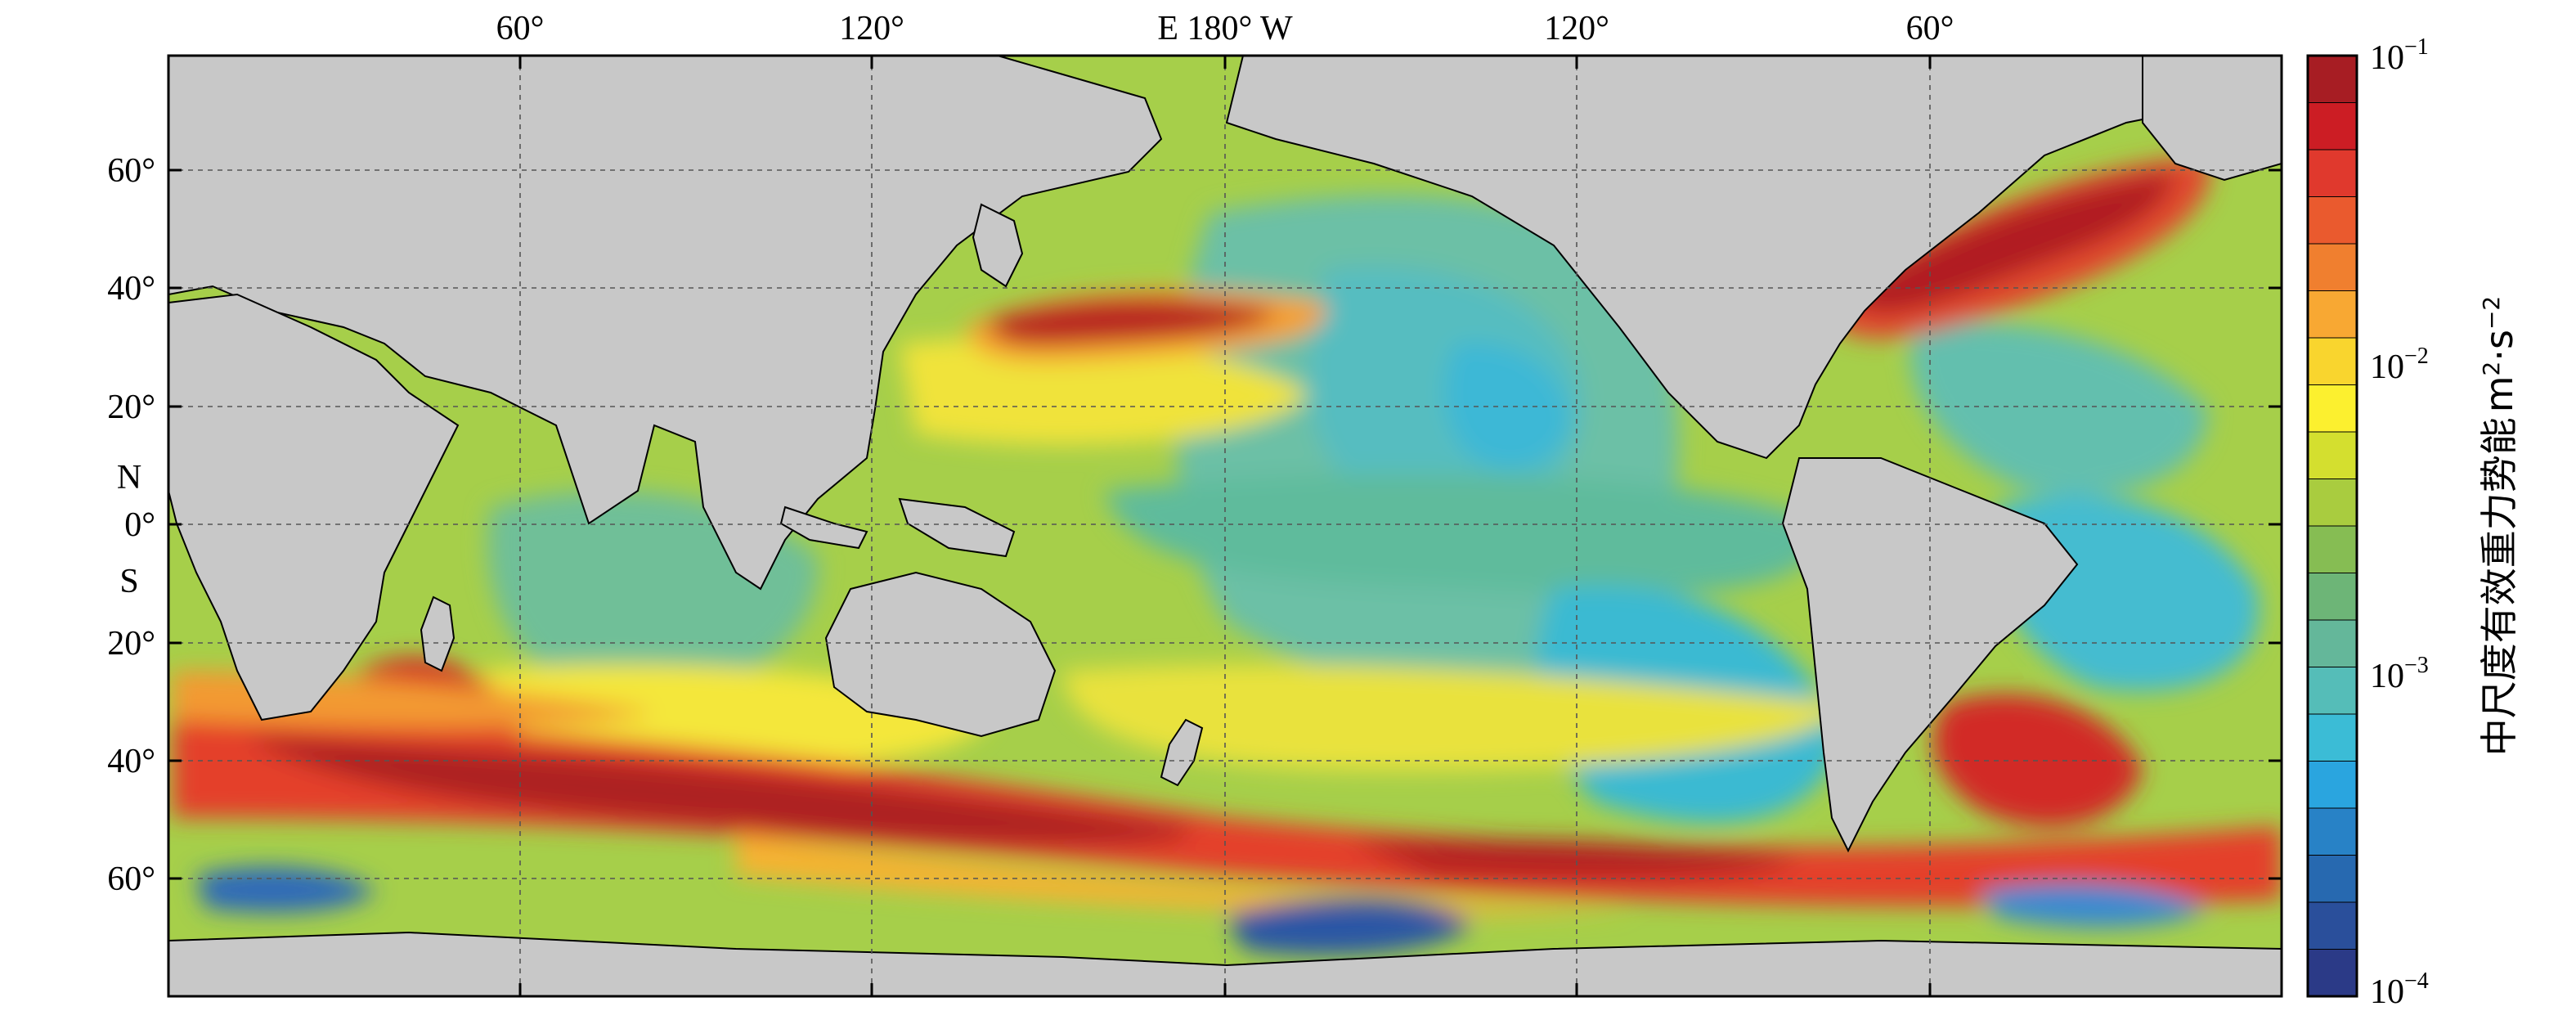 The height and width of the screenshot is (1011, 2576). I want to click on colorbar-tick-1e-4: 10⁻⁴, so click(2399, 989).